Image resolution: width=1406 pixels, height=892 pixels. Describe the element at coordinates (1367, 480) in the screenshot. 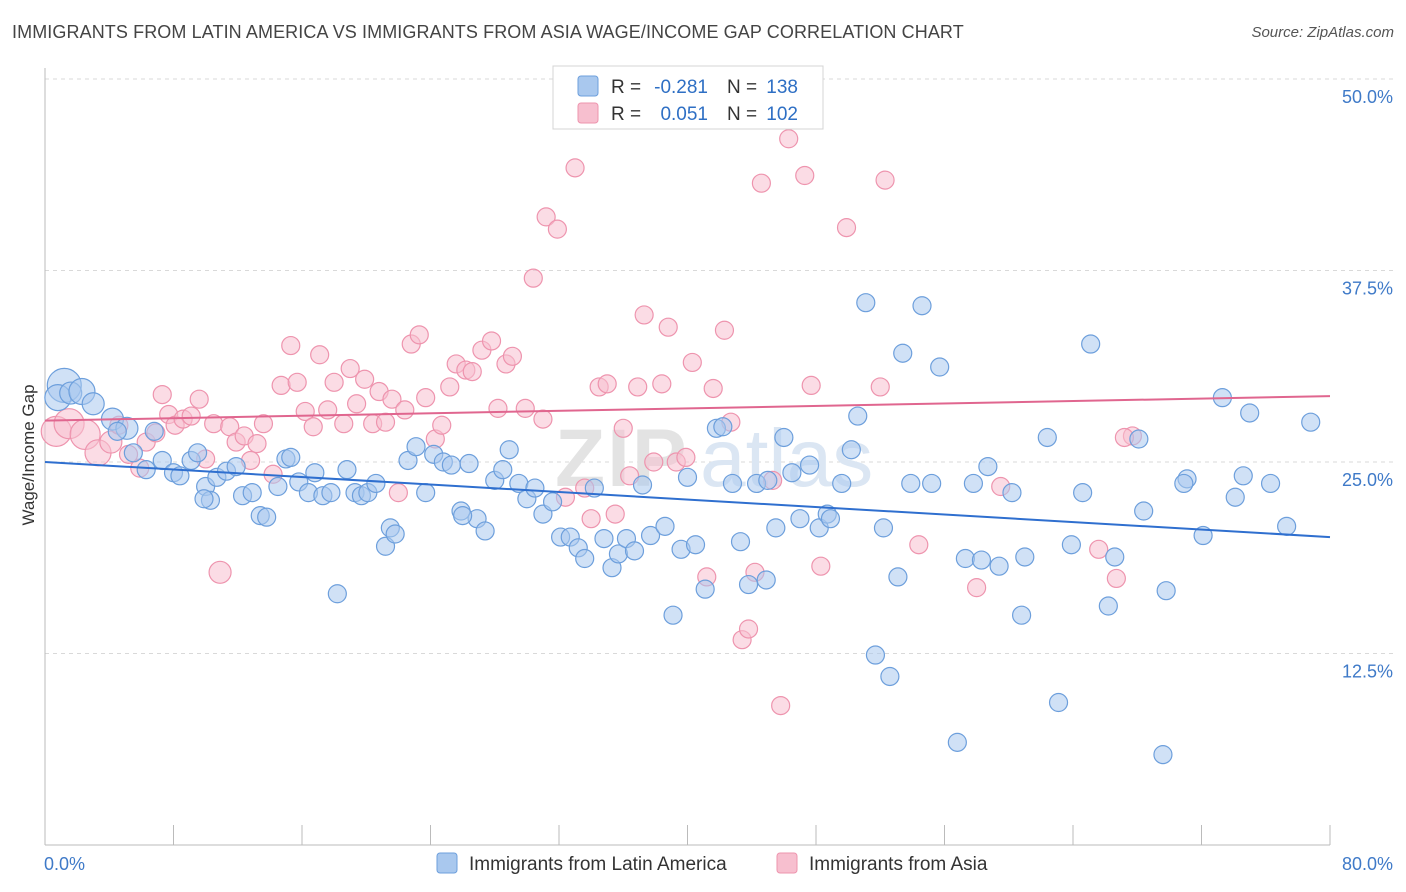

I see `y-tick-label-1: 25.0%` at that location.